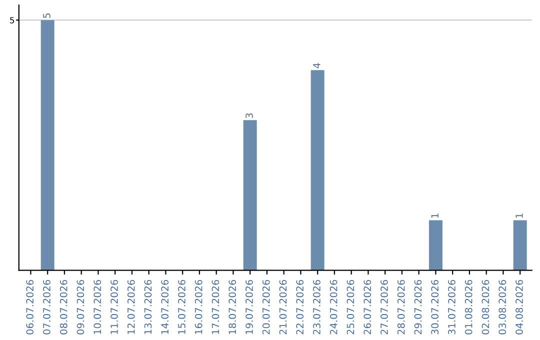 This screenshot has height=340, width=540. What do you see at coordinates (249, 307) in the screenshot?
I see `x-tick-label: 19.07.2026` at bounding box center [249, 307].